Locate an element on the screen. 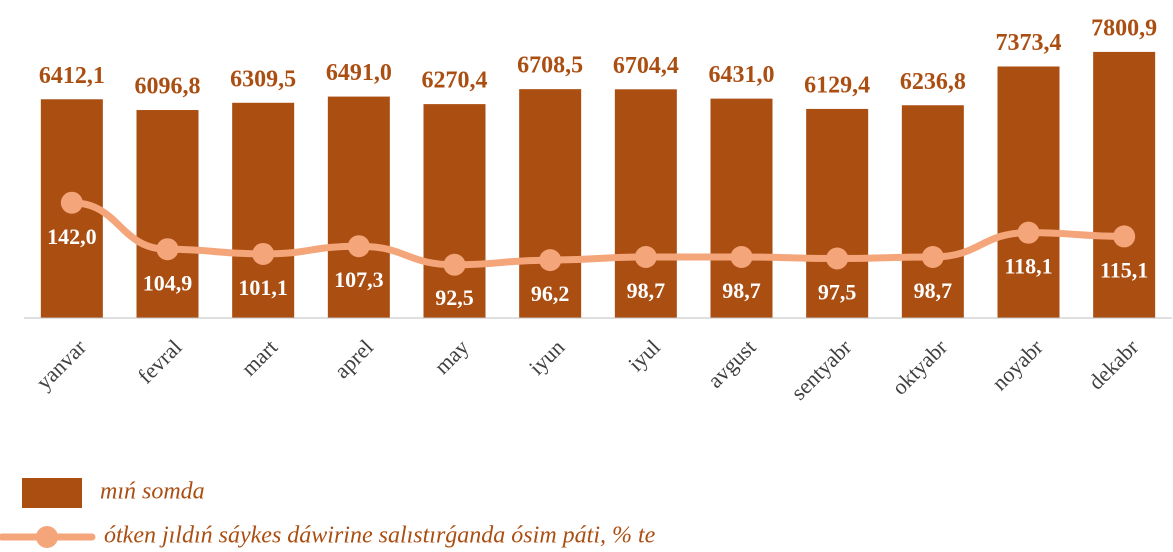  x-tick-label: oktyabr is located at coordinates (920, 367).